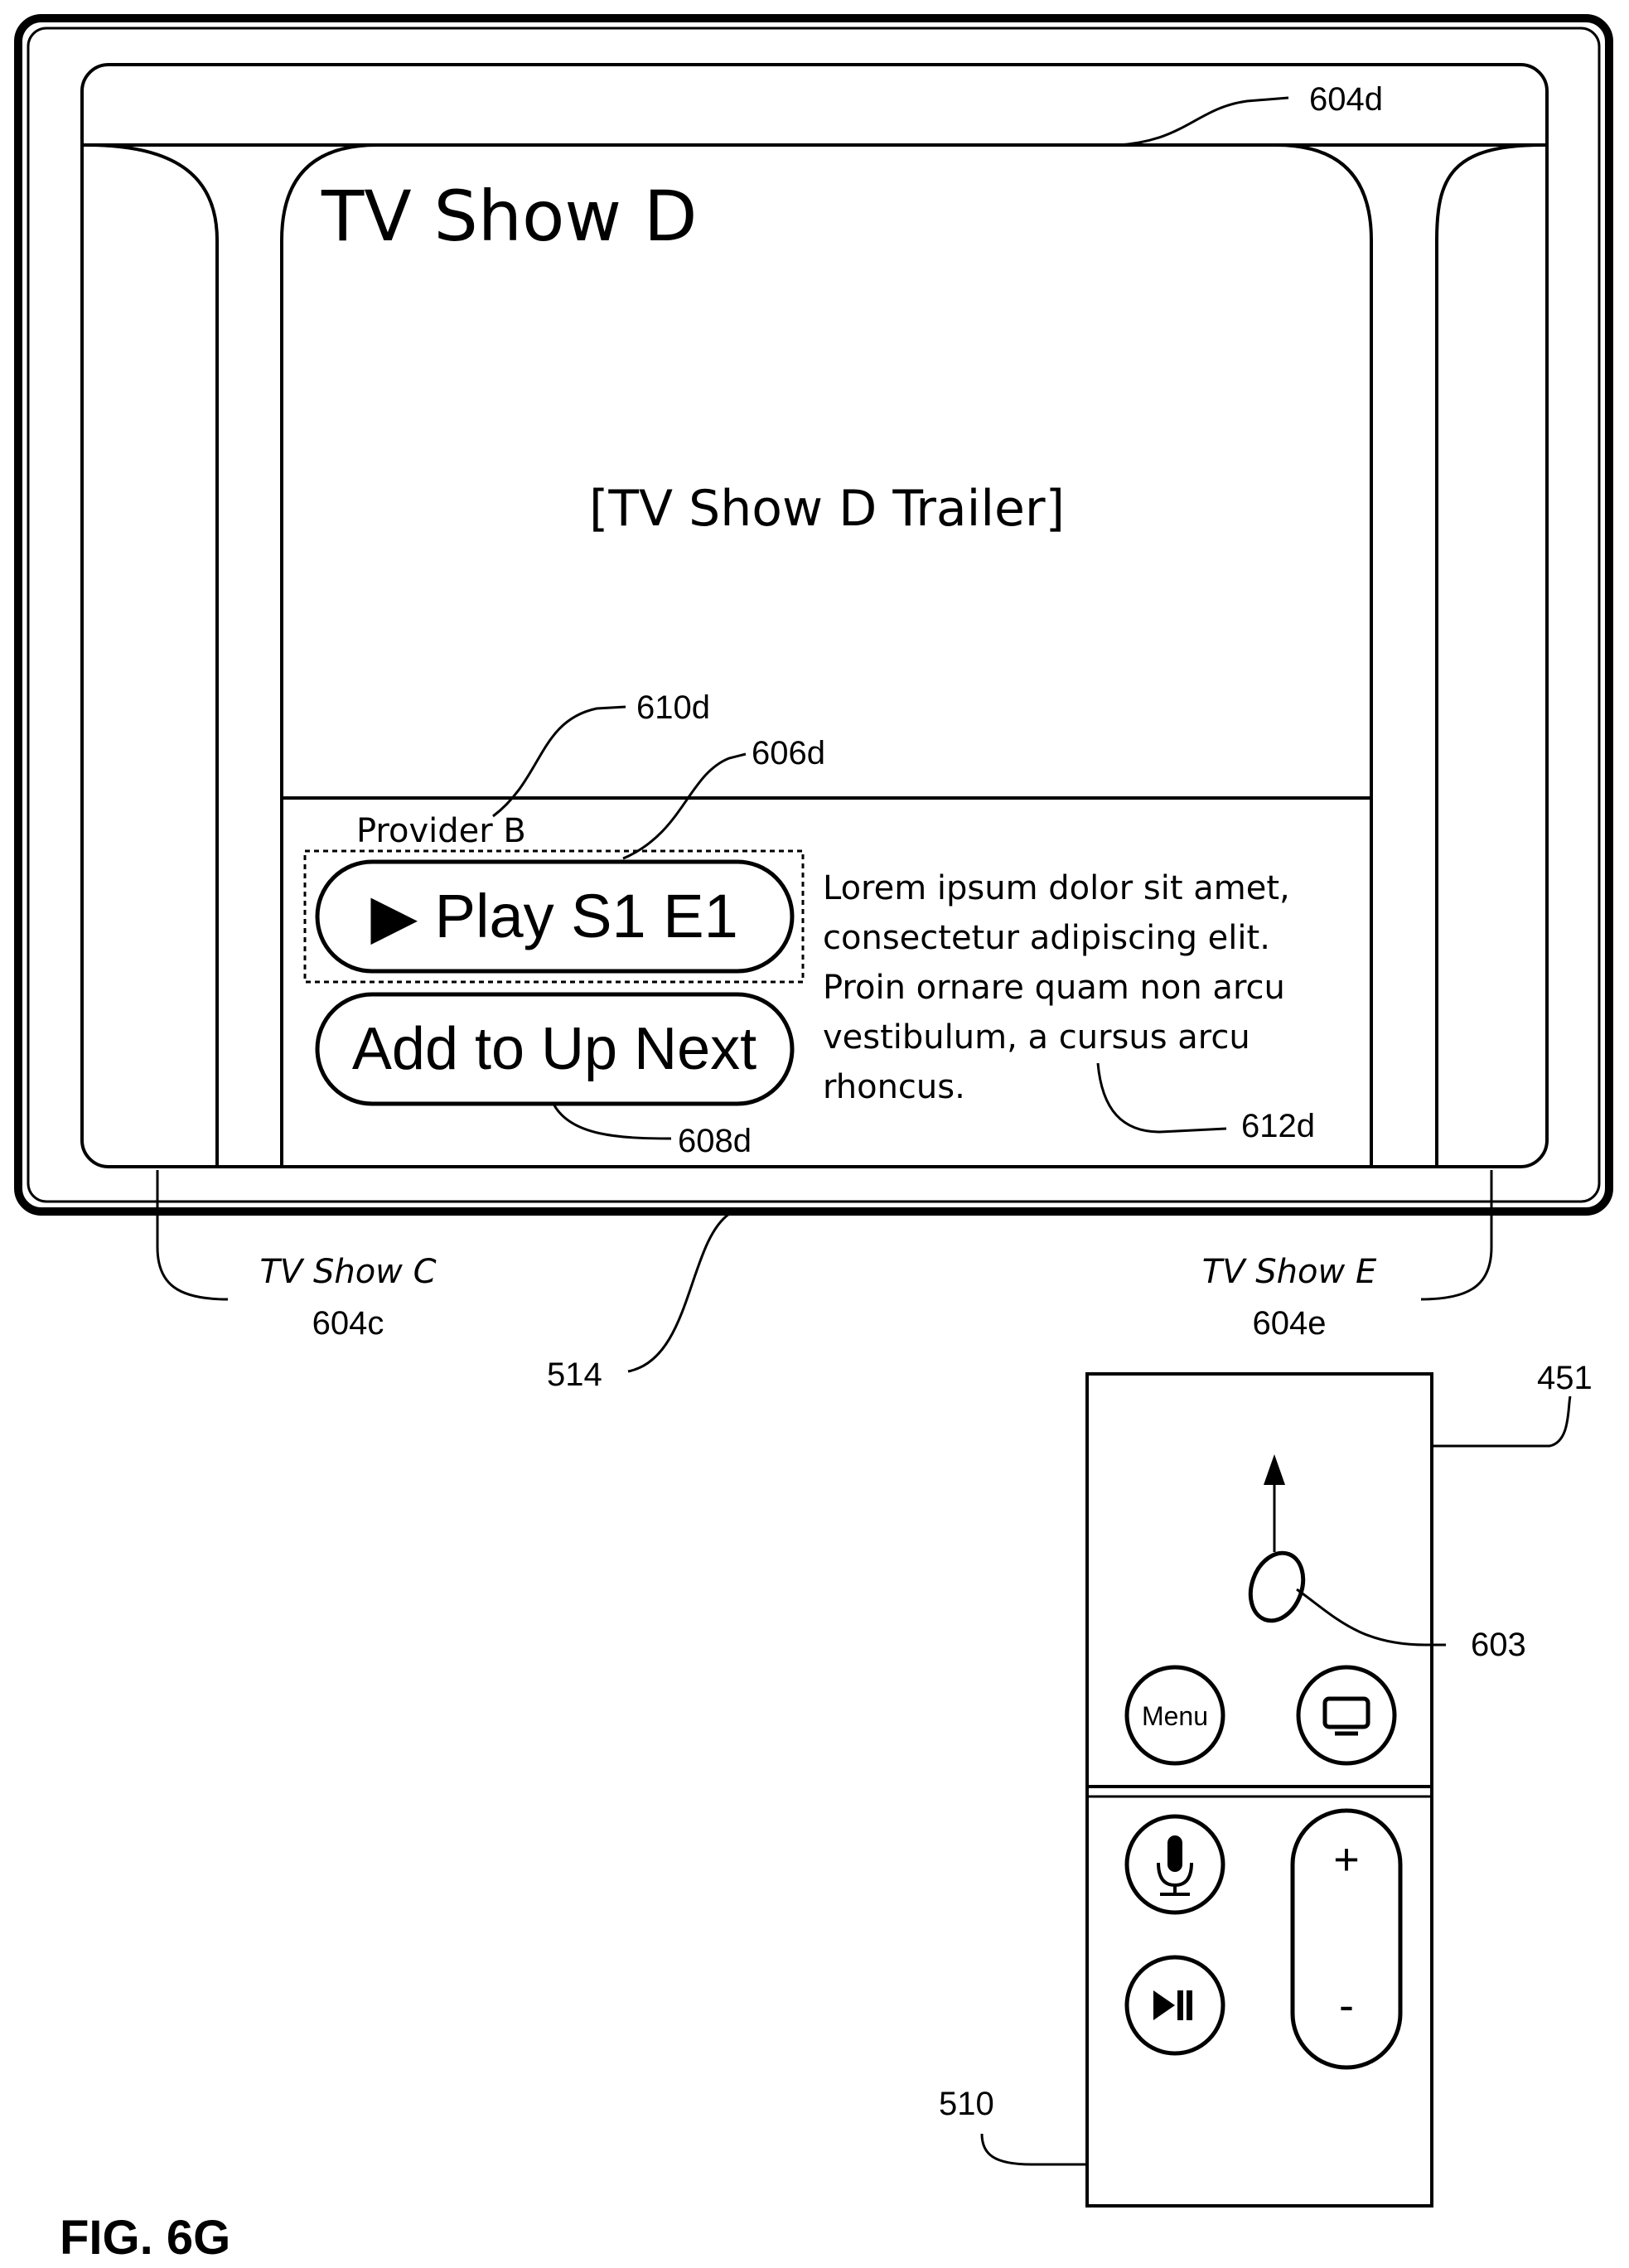 The width and height of the screenshot is (1629, 2268). Describe the element at coordinates (673, 707) in the screenshot. I see `ref-610d: 610d` at that location.